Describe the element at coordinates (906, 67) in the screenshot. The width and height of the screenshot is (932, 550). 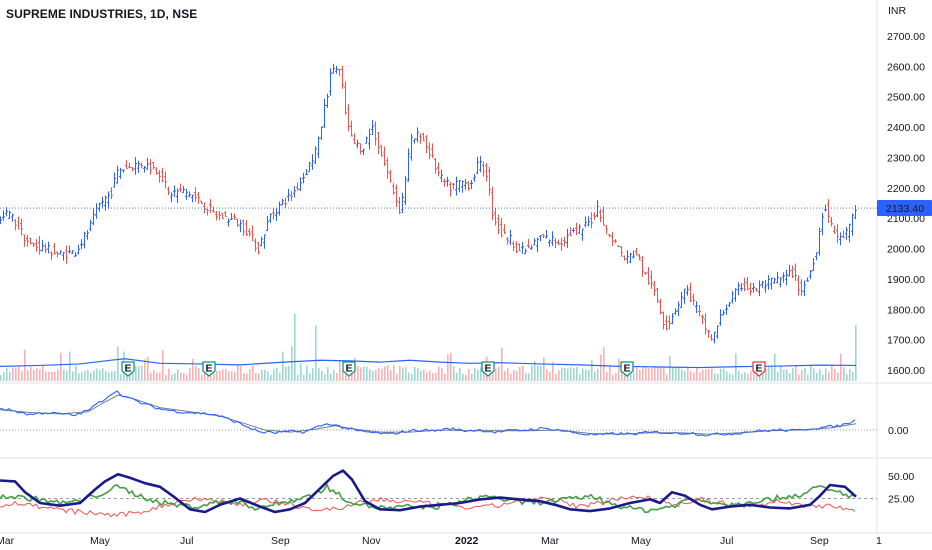
I see `price-tick-label: 2600.00` at that location.